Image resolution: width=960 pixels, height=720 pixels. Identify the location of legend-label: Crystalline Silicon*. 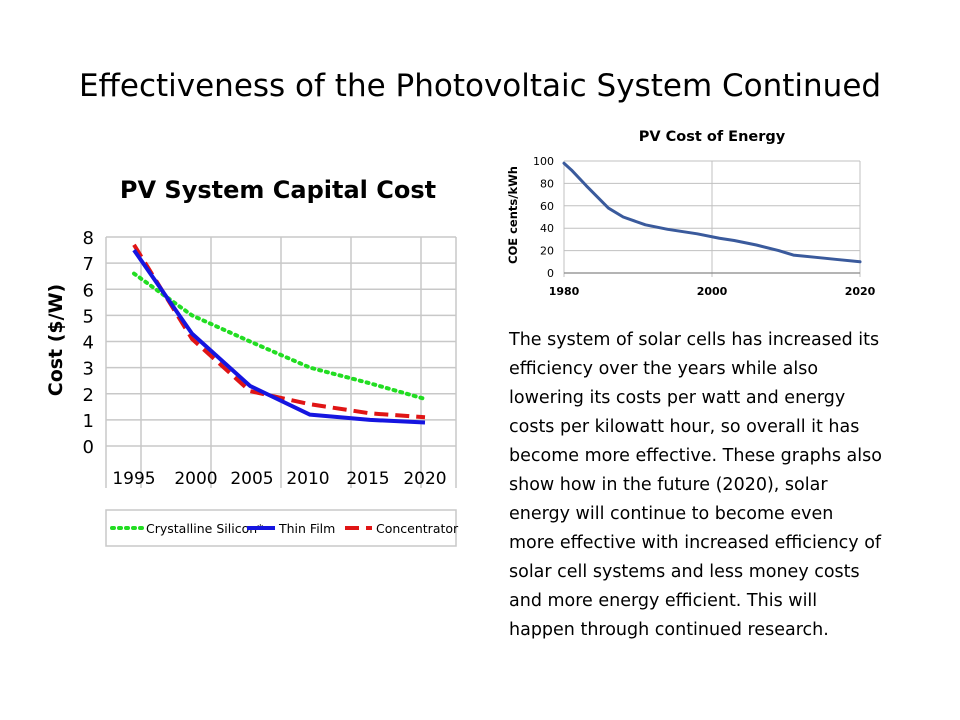
(204, 528).